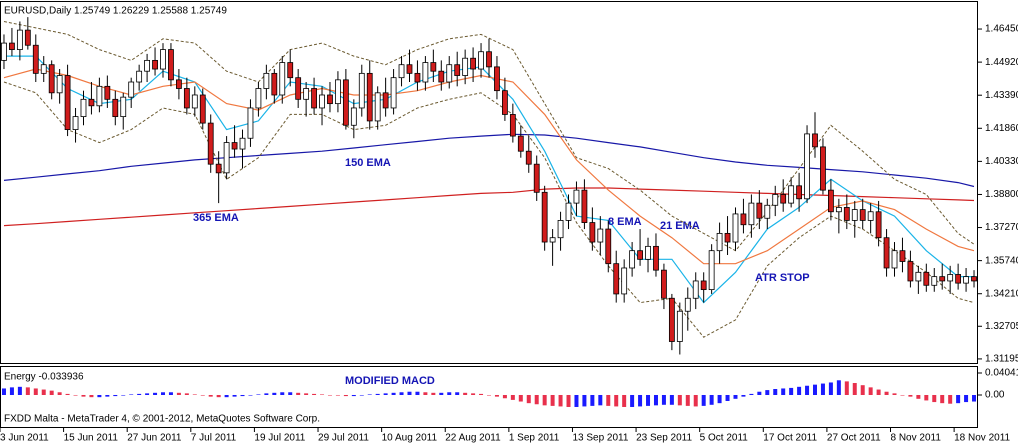 Image resolution: width=1018 pixels, height=445 pixels. I want to click on x-tick-label: 3 Jun 2011, so click(24, 438).